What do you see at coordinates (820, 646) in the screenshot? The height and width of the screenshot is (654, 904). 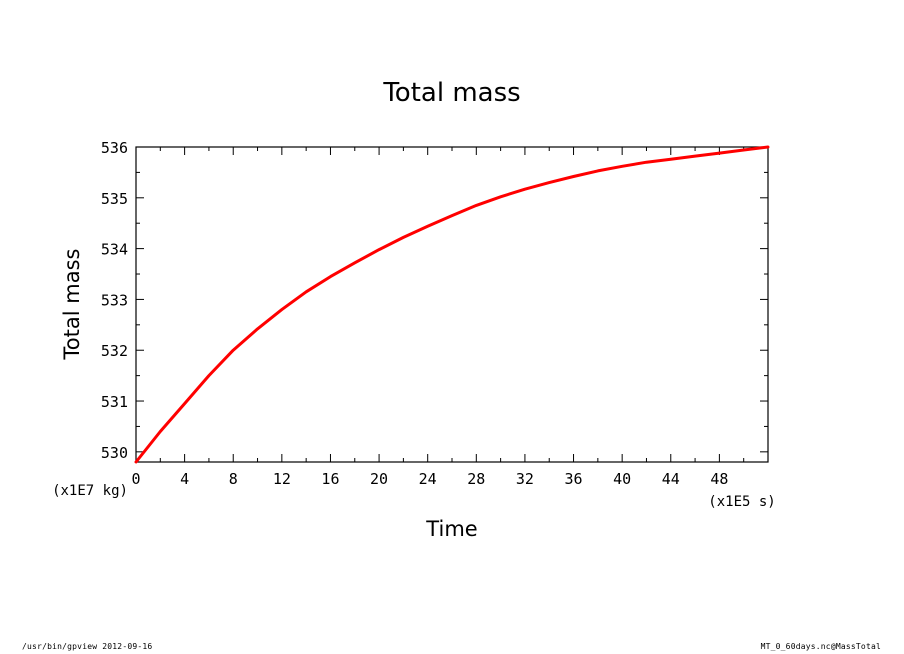 I see `footer-source-file: MT_0_60days.nc@MassTotal` at bounding box center [820, 646].